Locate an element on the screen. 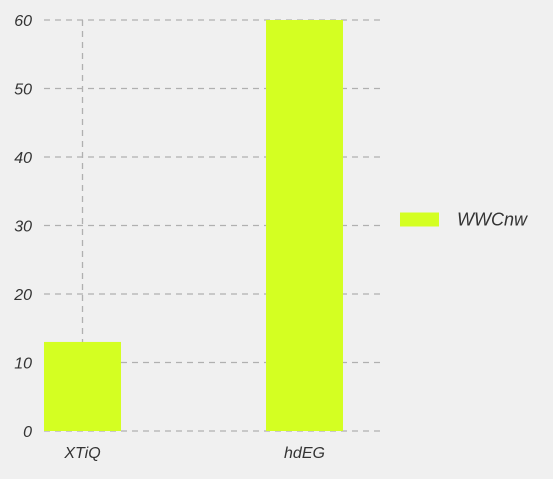 The height and width of the screenshot is (479, 553). y-tick-label: 0 is located at coordinates (27, 432).